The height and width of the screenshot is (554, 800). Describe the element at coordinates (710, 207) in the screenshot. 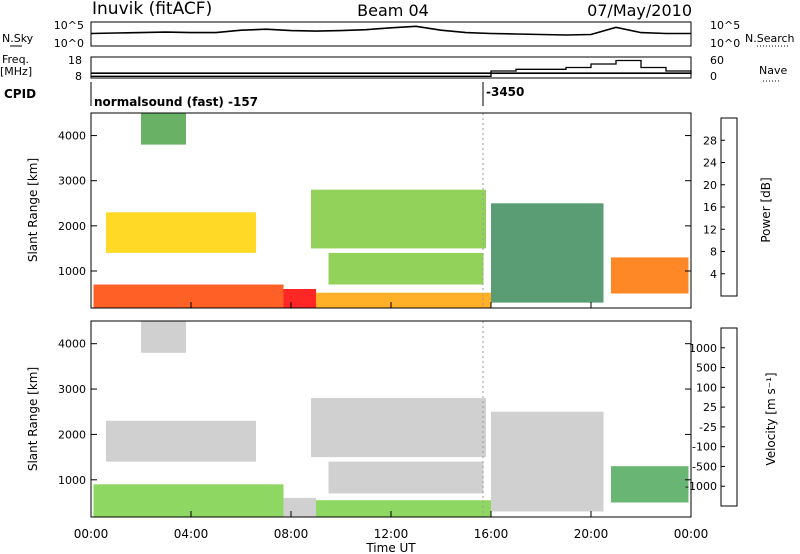

I see `power-colorbar-label-3: 16` at that location.